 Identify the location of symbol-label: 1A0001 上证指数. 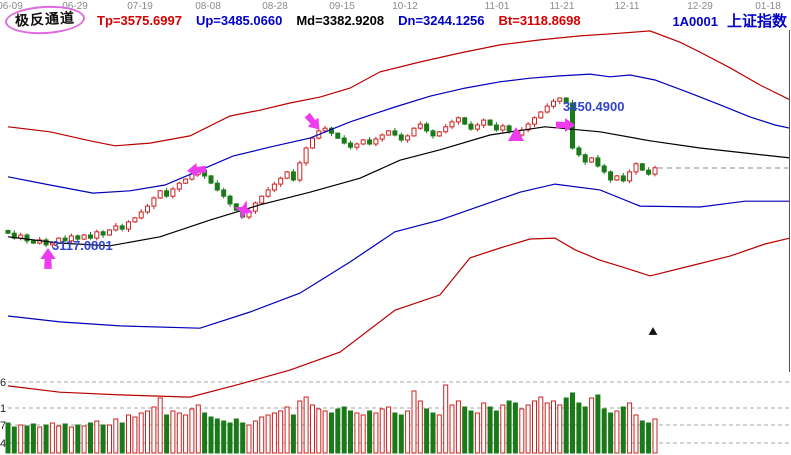
(729, 20).